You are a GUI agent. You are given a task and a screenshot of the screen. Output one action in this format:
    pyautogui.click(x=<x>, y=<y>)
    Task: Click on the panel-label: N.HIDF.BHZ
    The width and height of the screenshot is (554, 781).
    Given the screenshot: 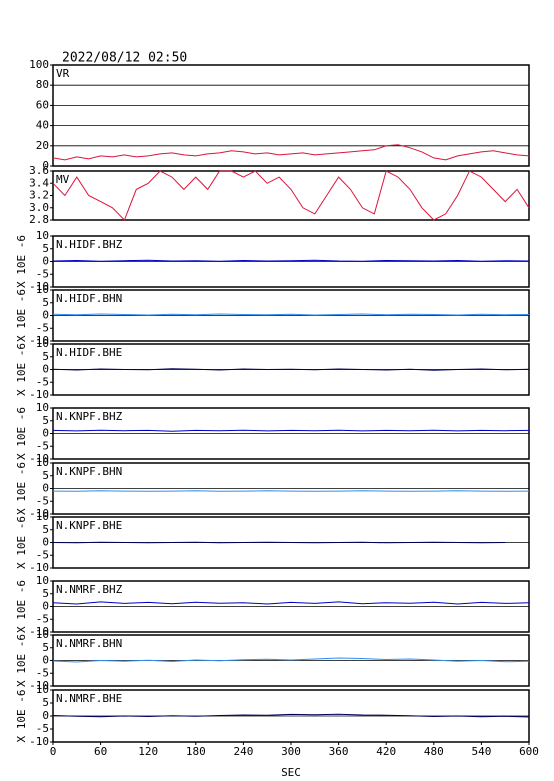 What is the action you would take?
    pyautogui.click(x=89, y=244)
    